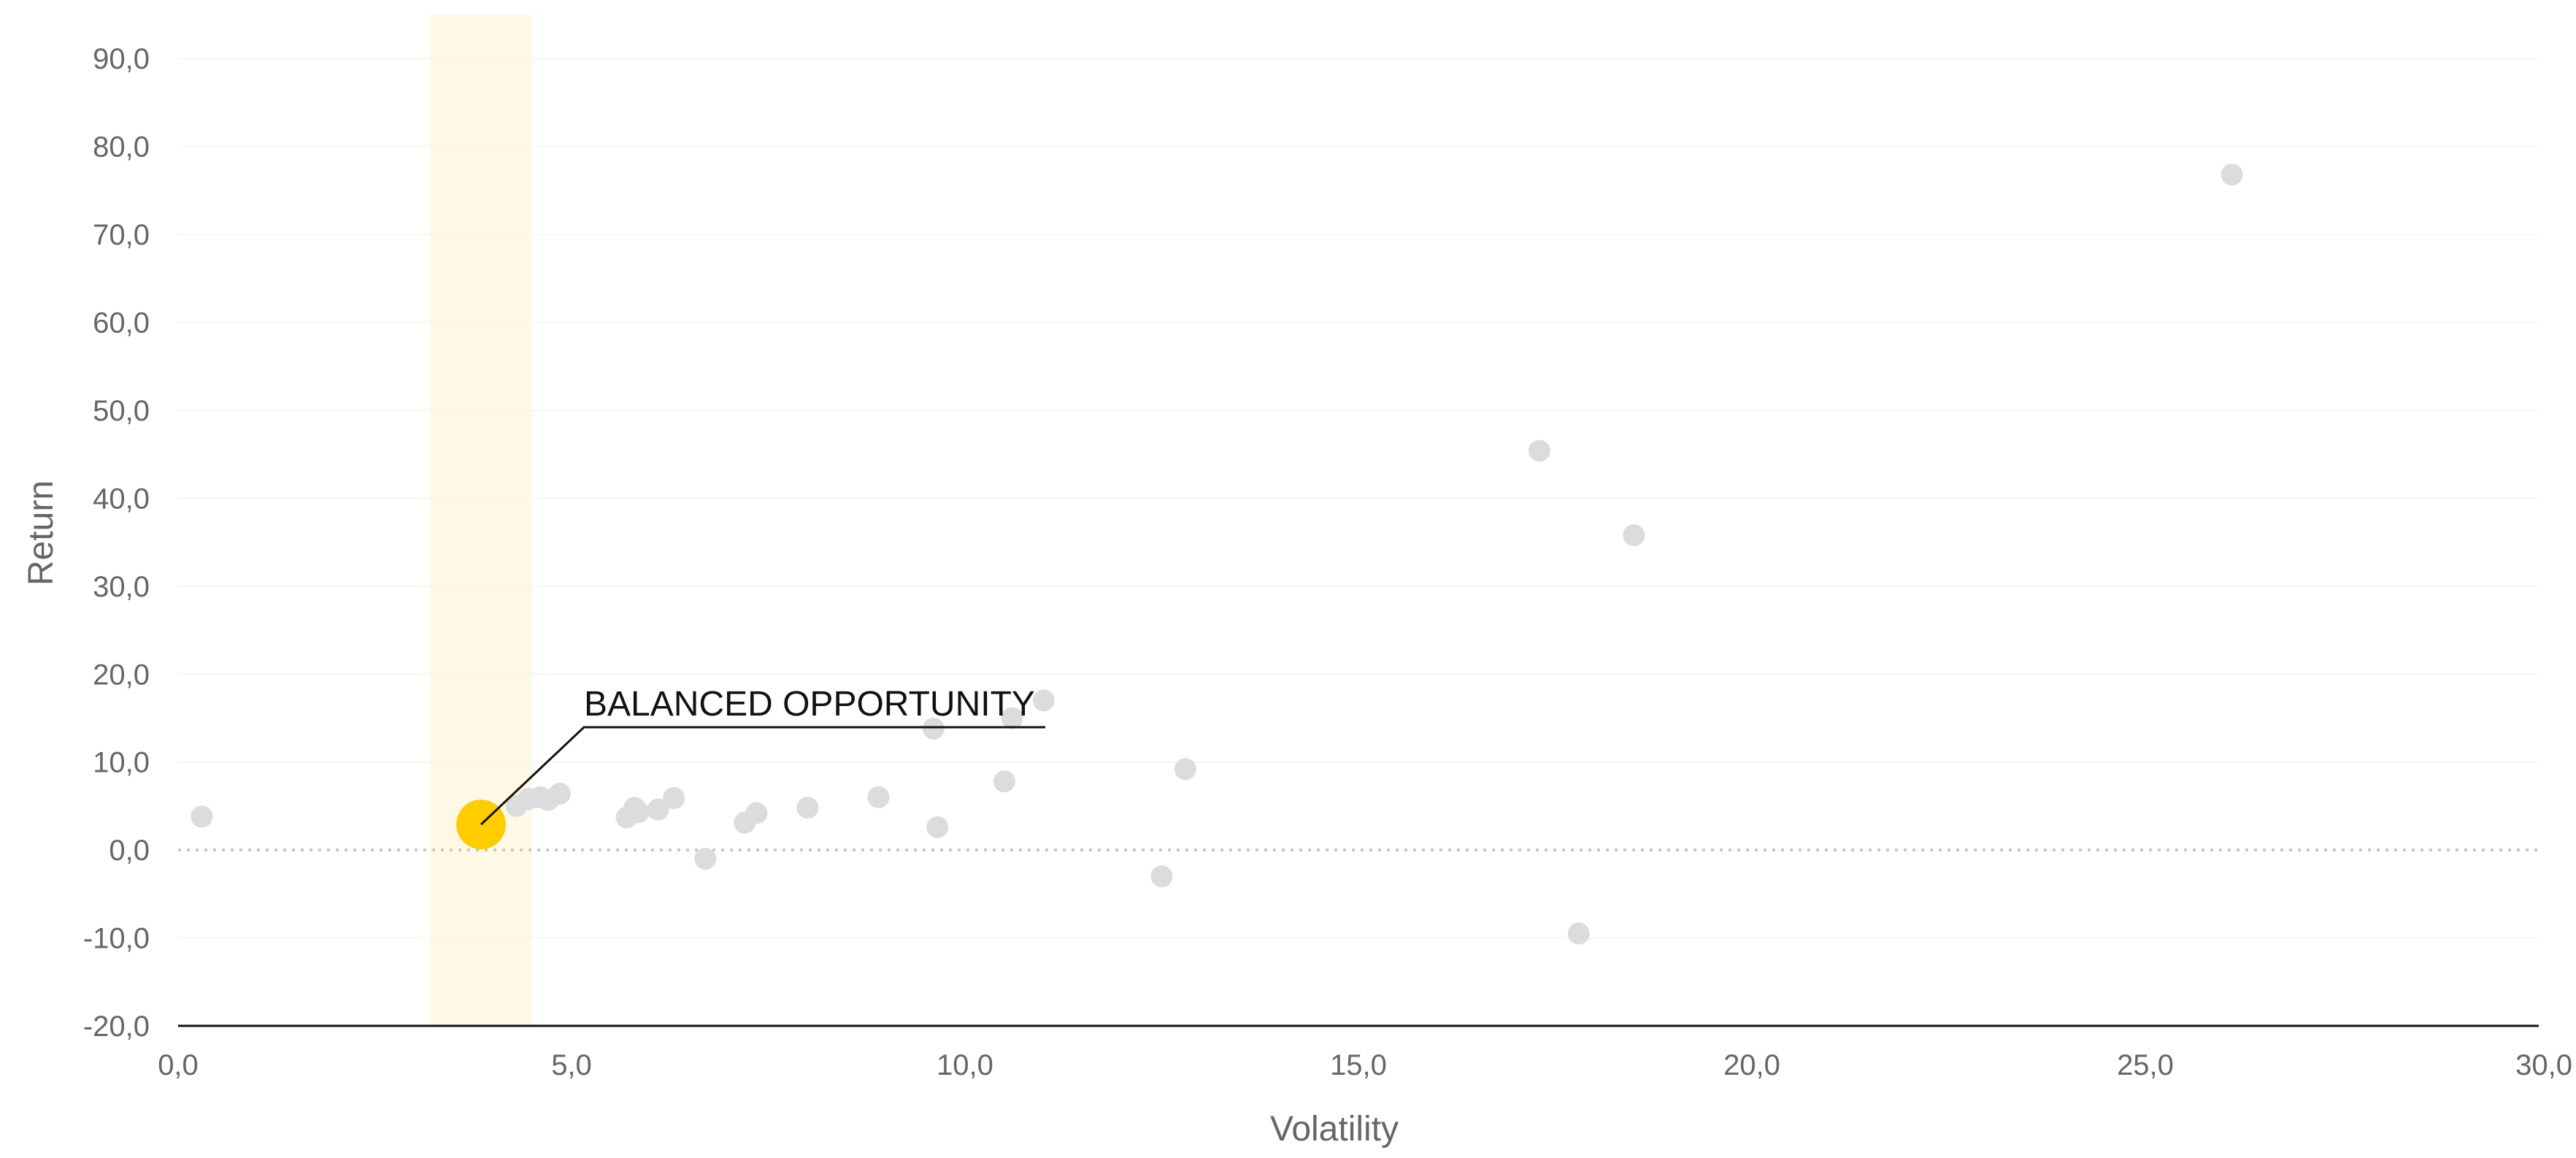  What do you see at coordinates (116, 939) in the screenshot?
I see `y-tick-label: -10,0` at bounding box center [116, 939].